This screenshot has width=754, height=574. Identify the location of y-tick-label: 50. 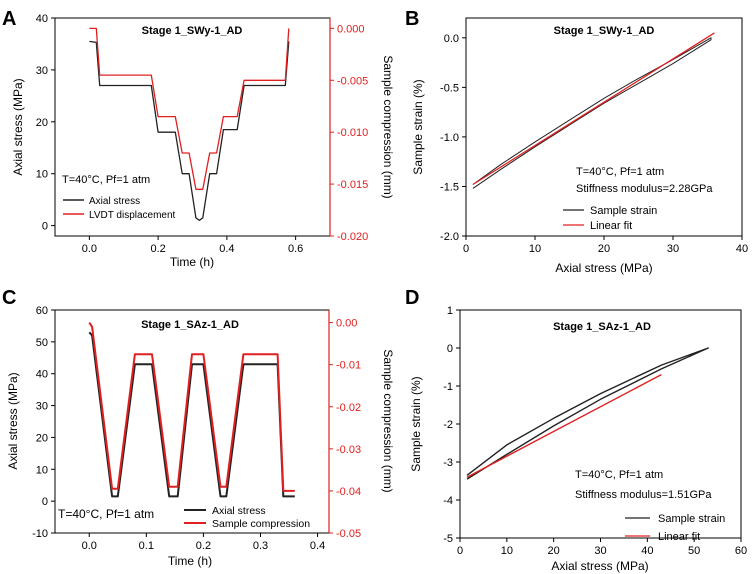
(42, 343).